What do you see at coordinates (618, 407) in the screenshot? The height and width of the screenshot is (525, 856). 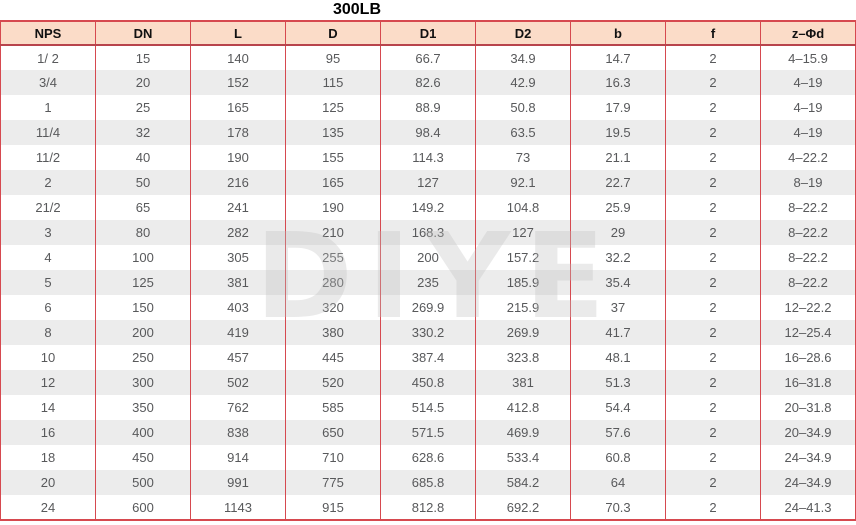 I see `cell: 54.4` at bounding box center [618, 407].